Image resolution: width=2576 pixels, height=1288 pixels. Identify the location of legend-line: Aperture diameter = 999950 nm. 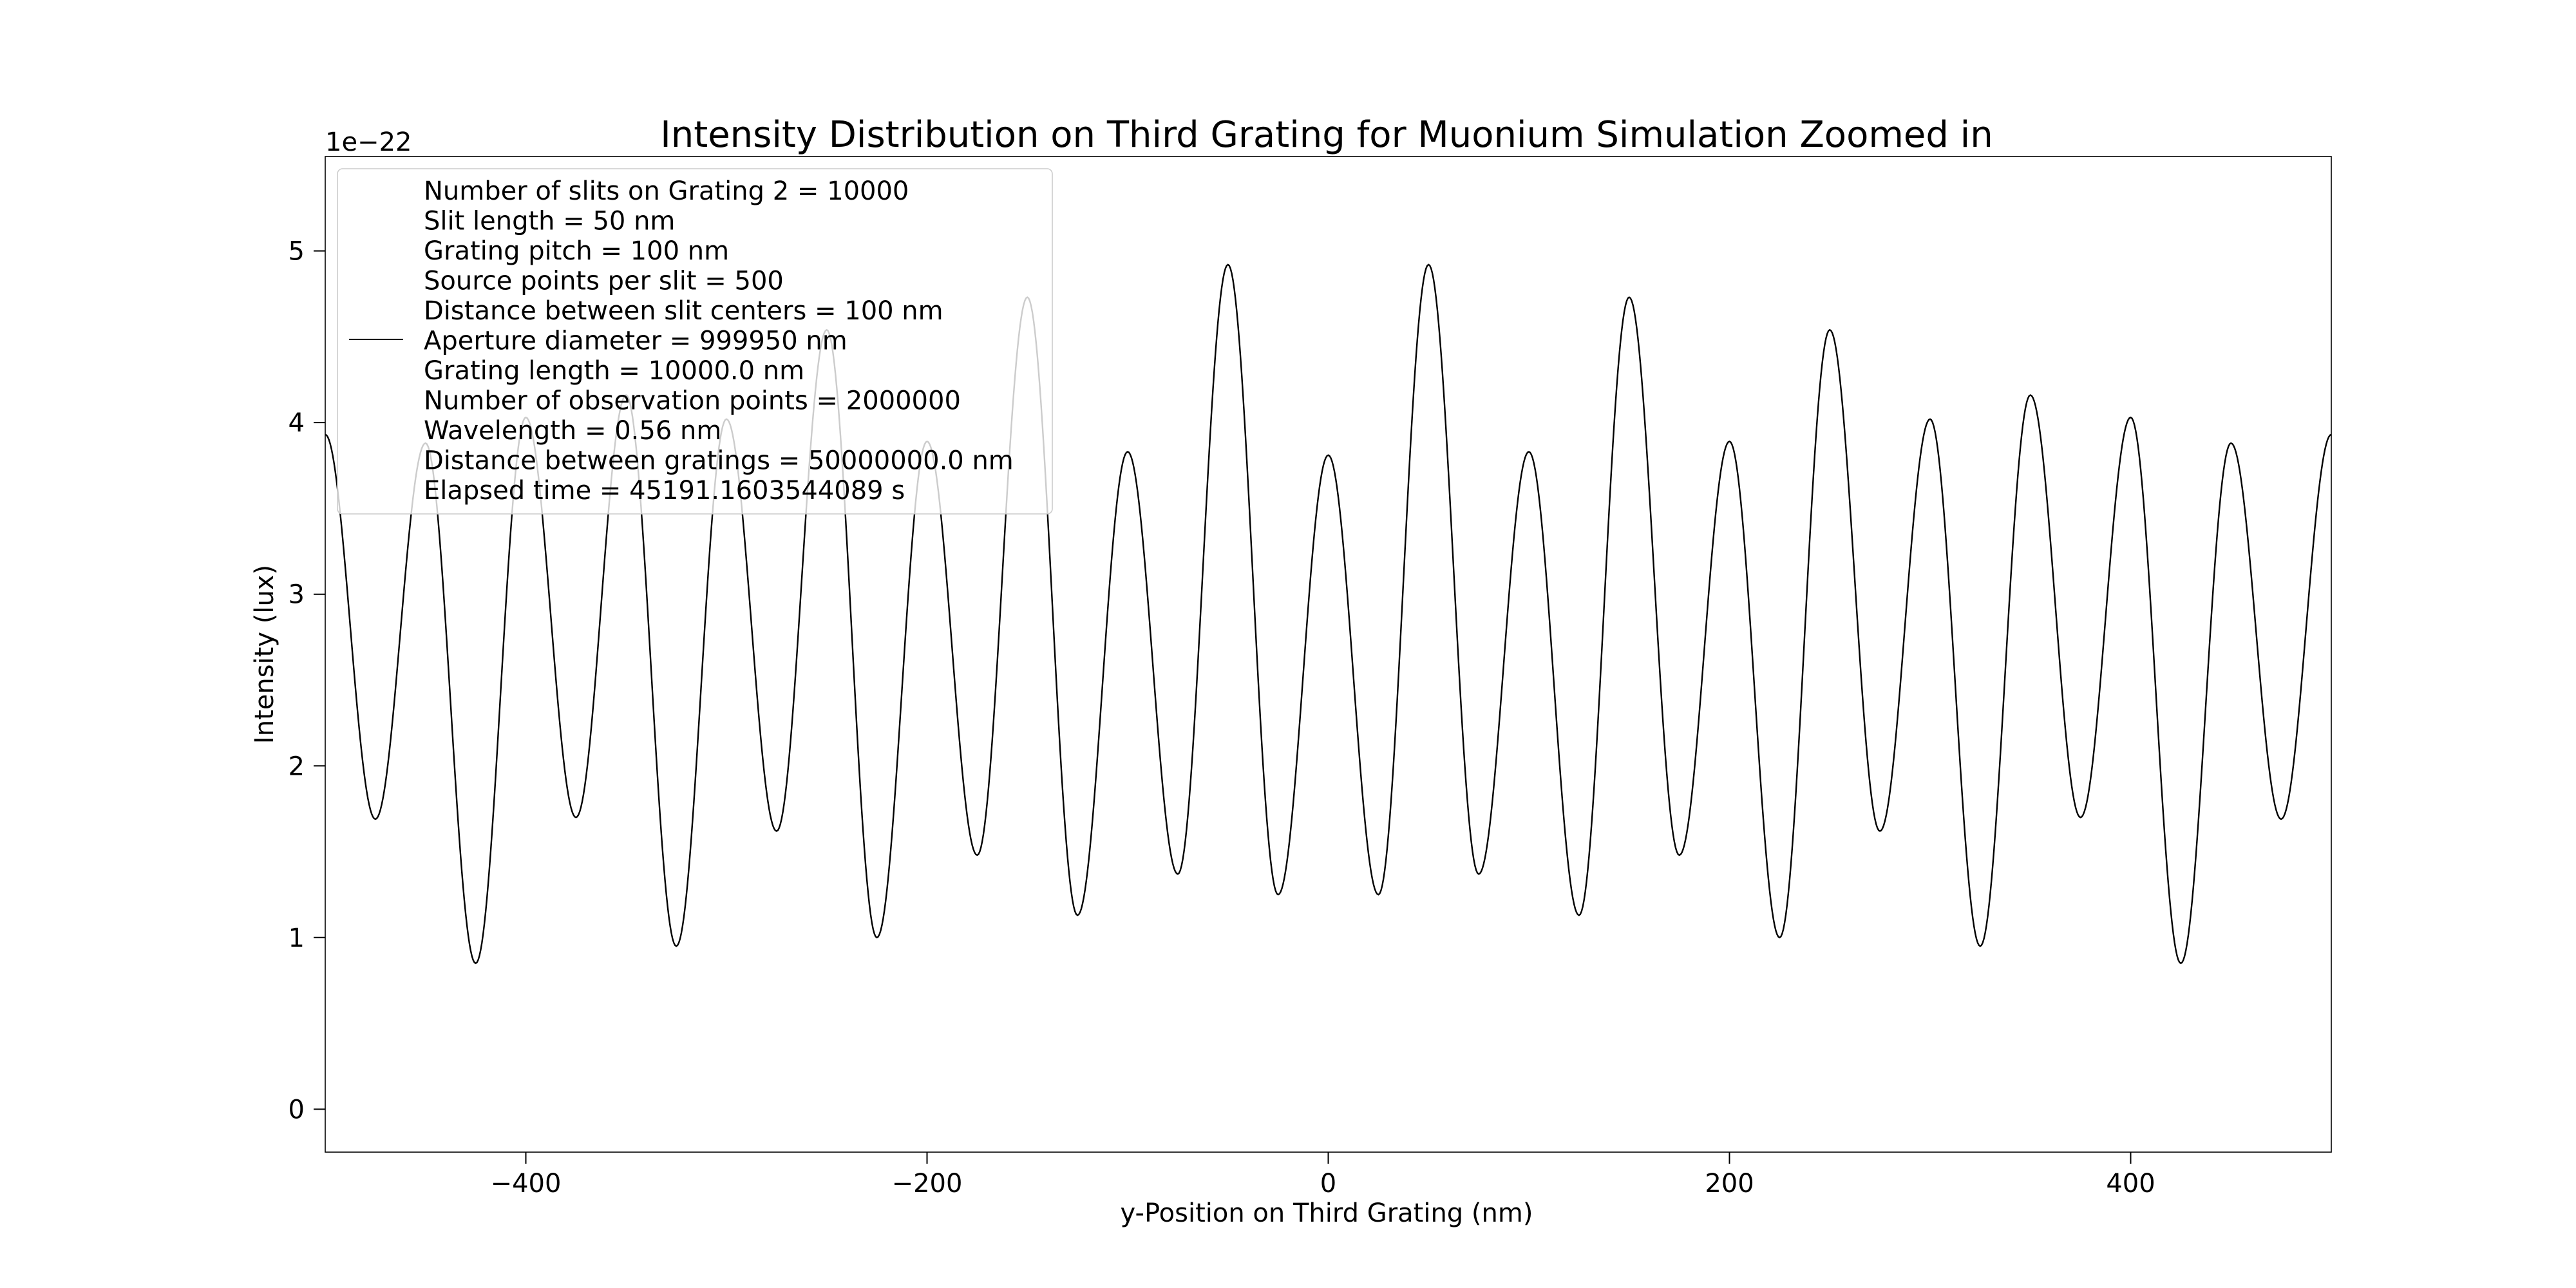
(636, 341).